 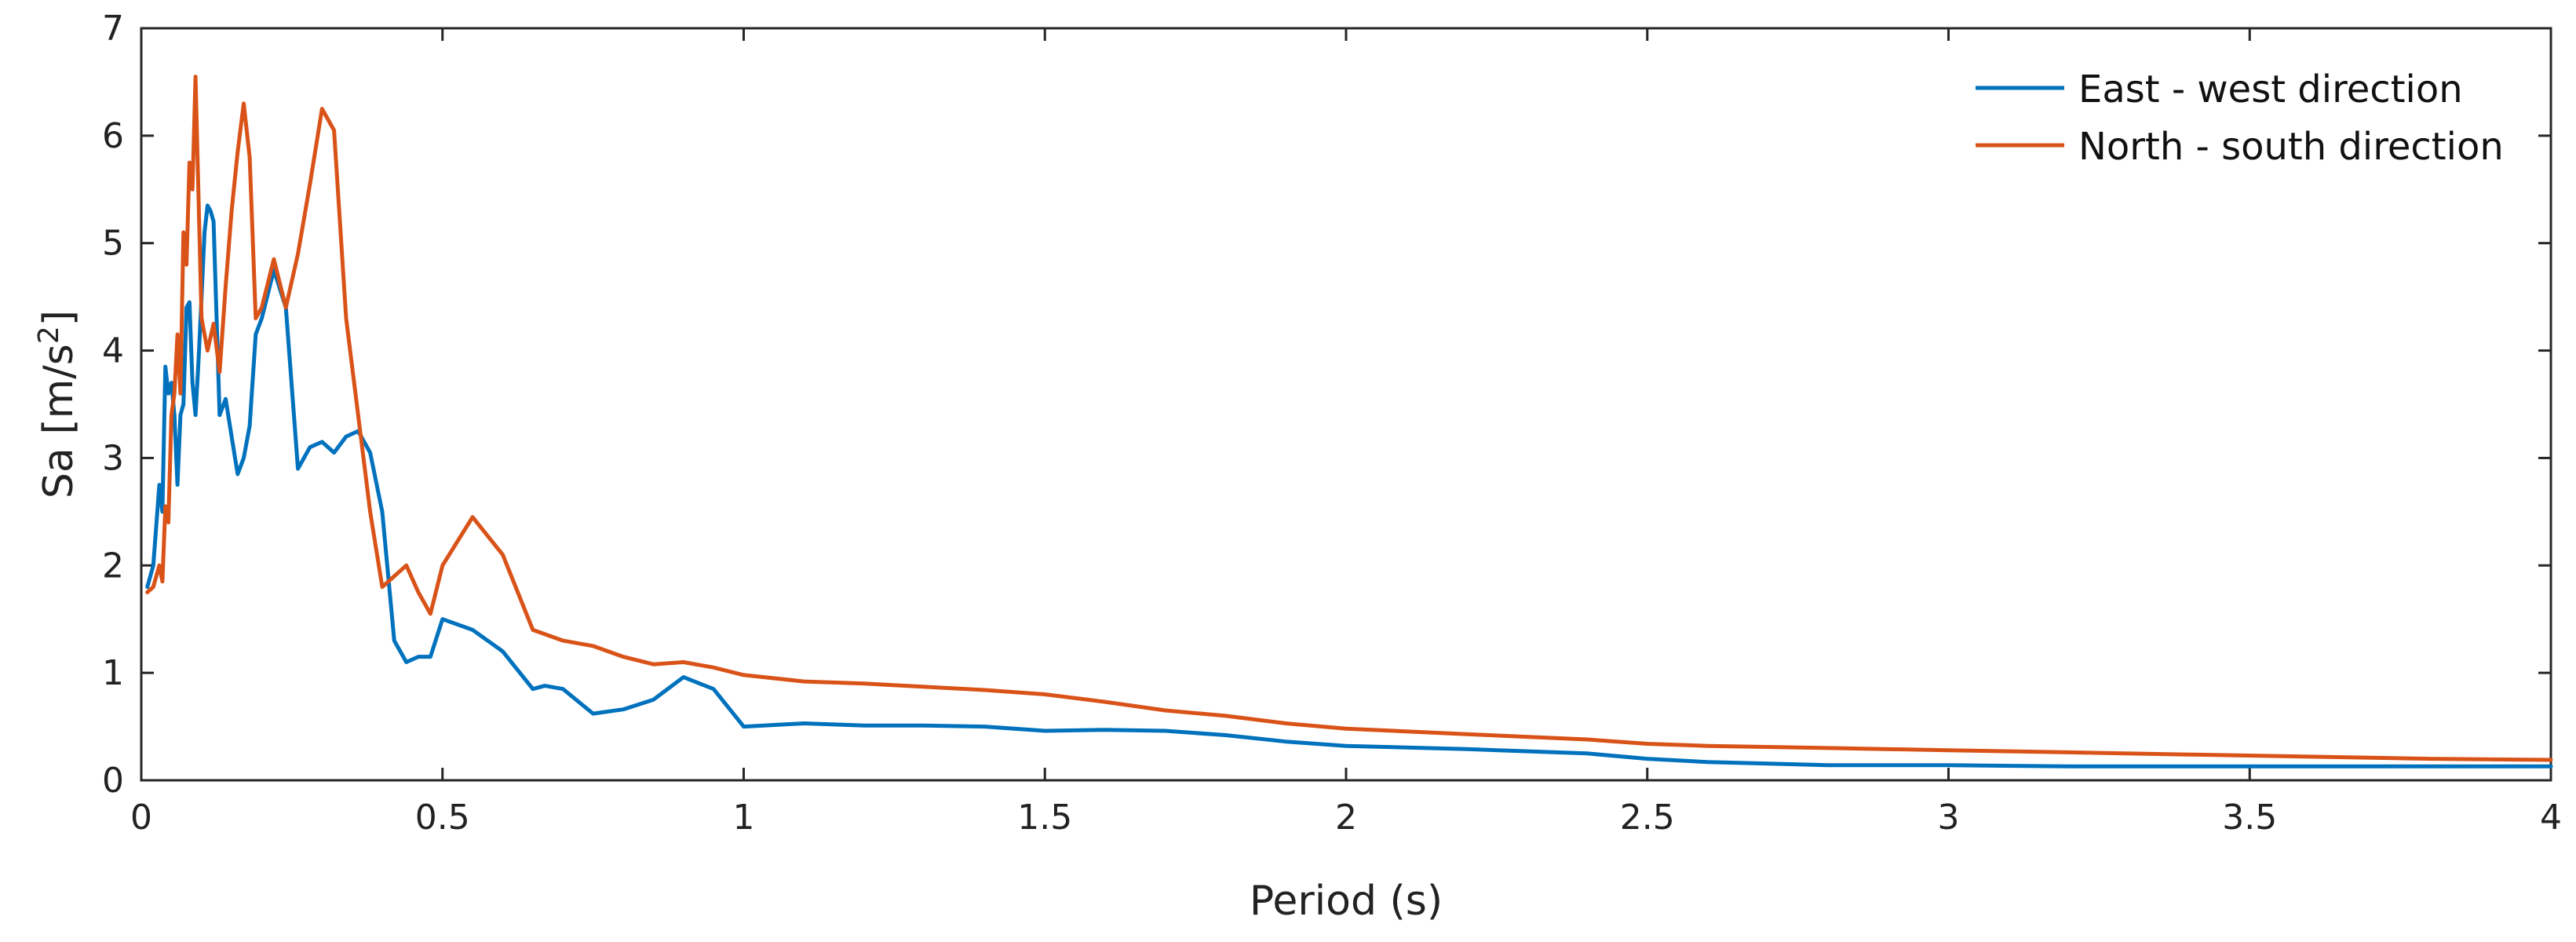 I want to click on x-tick-label: 0.5, so click(x=442, y=818).